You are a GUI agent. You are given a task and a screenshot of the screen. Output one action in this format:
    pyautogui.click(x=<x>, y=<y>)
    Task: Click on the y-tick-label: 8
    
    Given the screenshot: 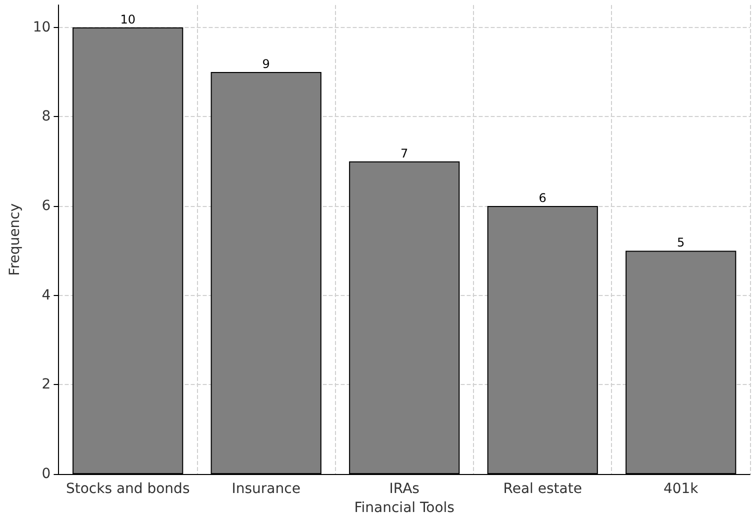 What is the action you would take?
    pyautogui.click(x=46, y=116)
    